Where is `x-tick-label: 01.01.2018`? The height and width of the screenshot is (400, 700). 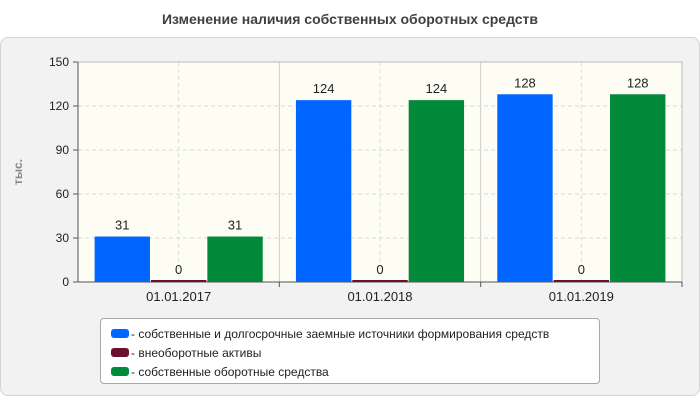 x-tick-label: 01.01.2018 is located at coordinates (379, 296).